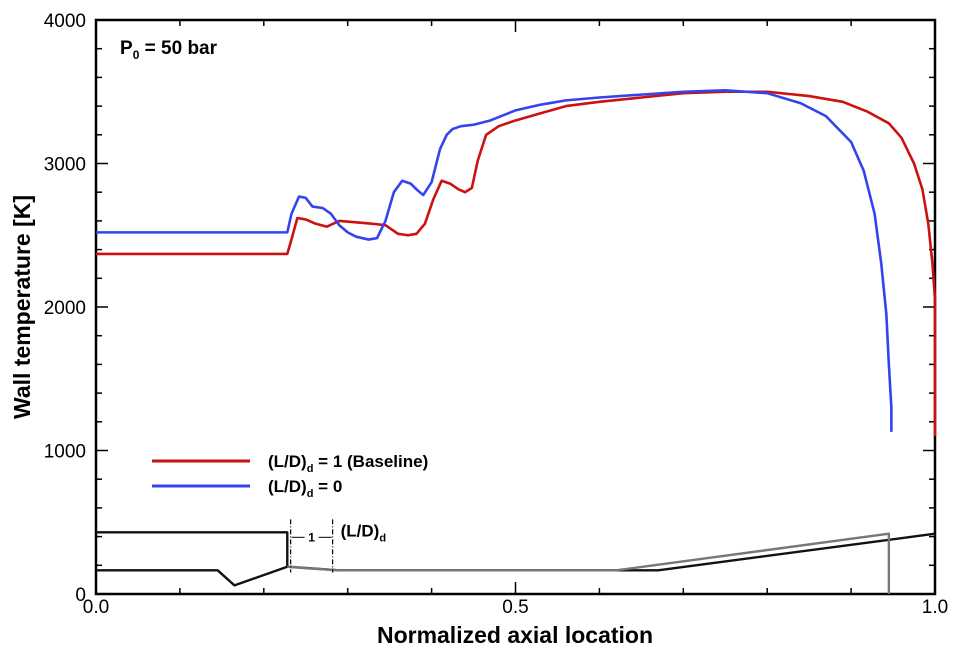 This screenshot has height=660, width=970. Describe the element at coordinates (515, 635) in the screenshot. I see `x-axis-title: Normalized axial location` at that location.